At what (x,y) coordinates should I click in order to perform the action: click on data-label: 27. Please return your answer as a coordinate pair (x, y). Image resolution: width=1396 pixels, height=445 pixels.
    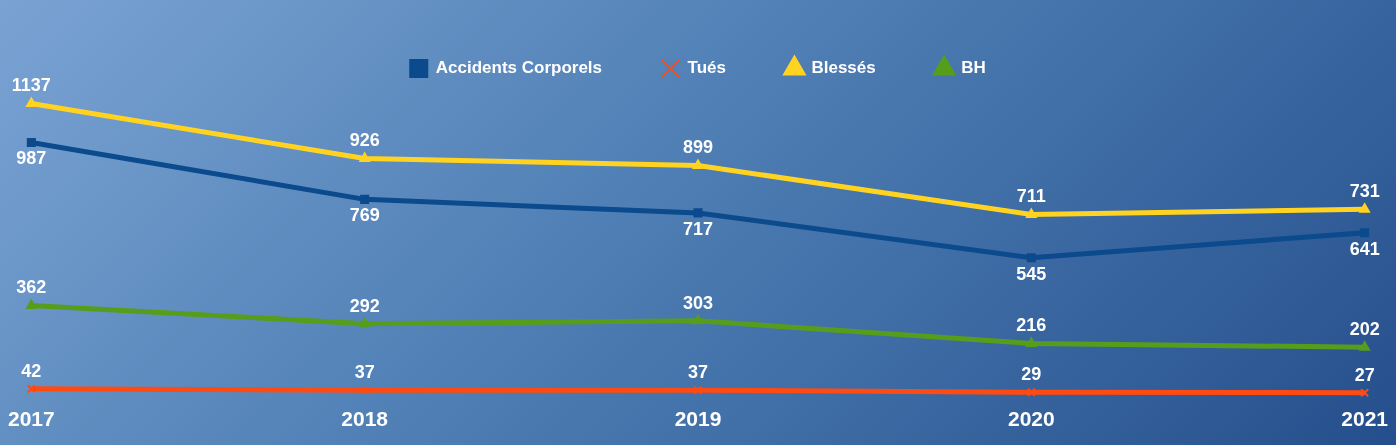
    Looking at the image, I should click on (1364, 374).